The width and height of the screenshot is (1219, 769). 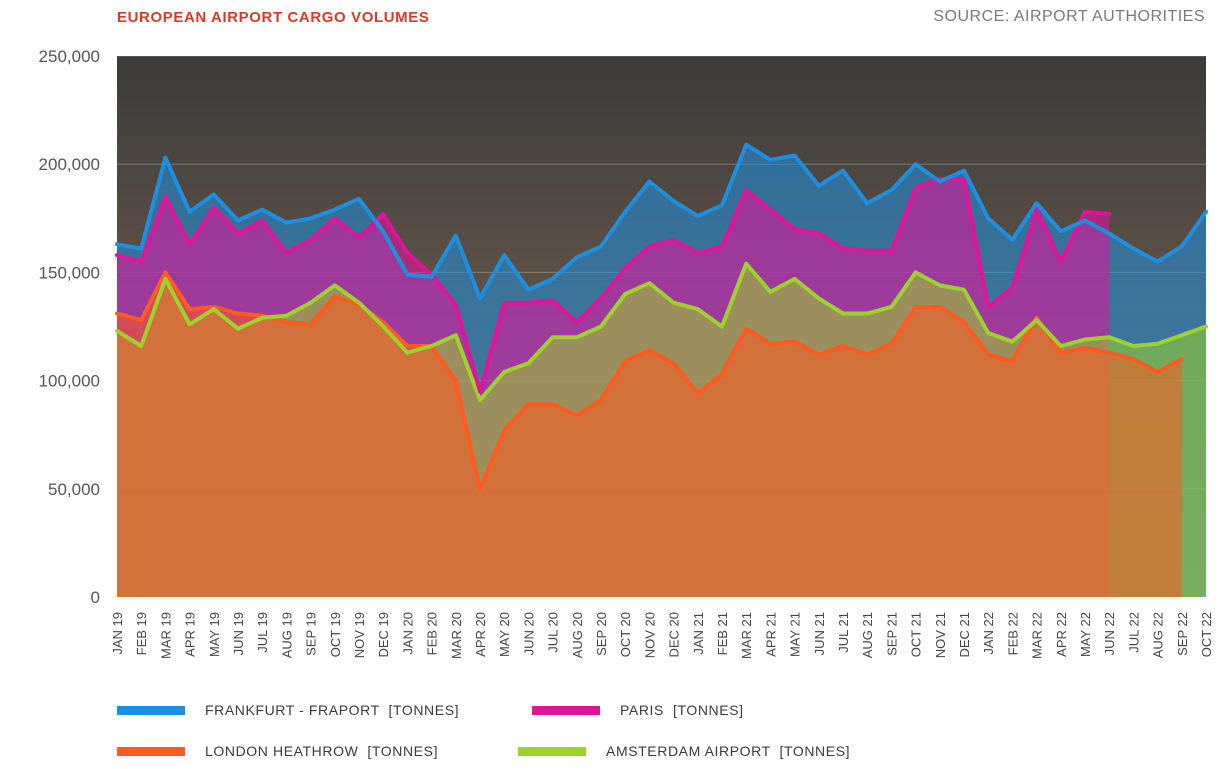 What do you see at coordinates (1037, 635) in the screenshot?
I see `x-tick-label: MAR 22` at bounding box center [1037, 635].